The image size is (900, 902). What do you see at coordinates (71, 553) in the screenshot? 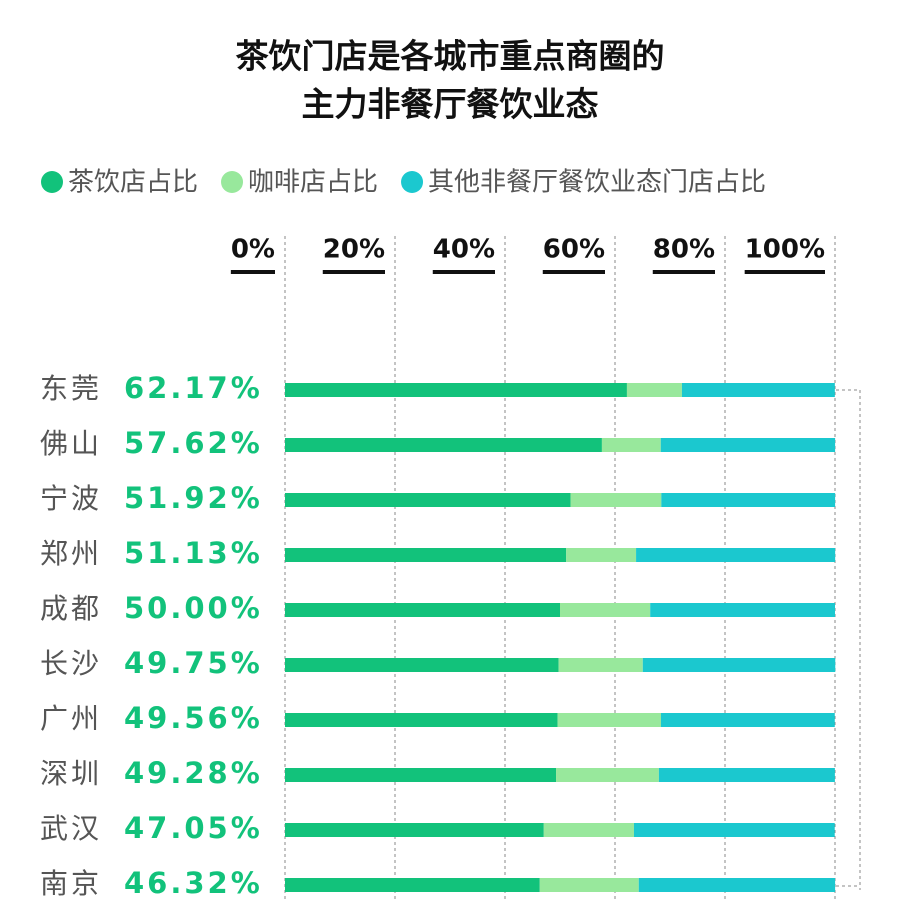
I see `y-tick-label: 郑州` at bounding box center [71, 553].